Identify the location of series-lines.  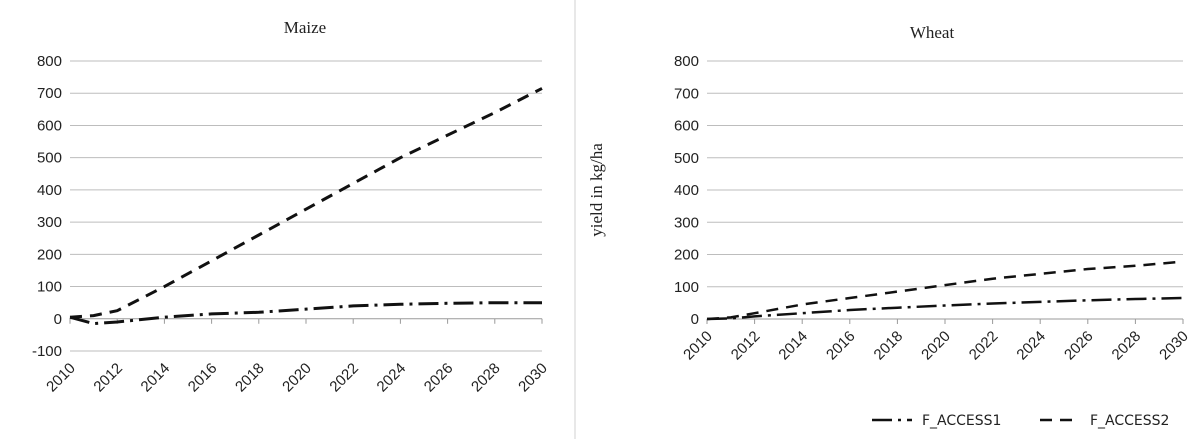
(945, 290).